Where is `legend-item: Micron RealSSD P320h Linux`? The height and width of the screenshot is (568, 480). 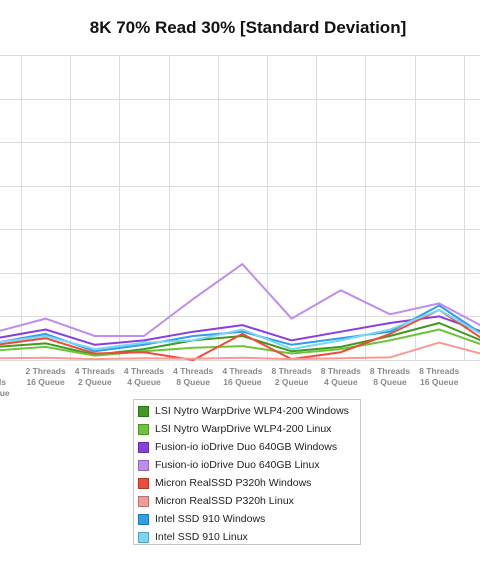 legend-item: Micron RealSSD P320h Linux is located at coordinates (249, 501).